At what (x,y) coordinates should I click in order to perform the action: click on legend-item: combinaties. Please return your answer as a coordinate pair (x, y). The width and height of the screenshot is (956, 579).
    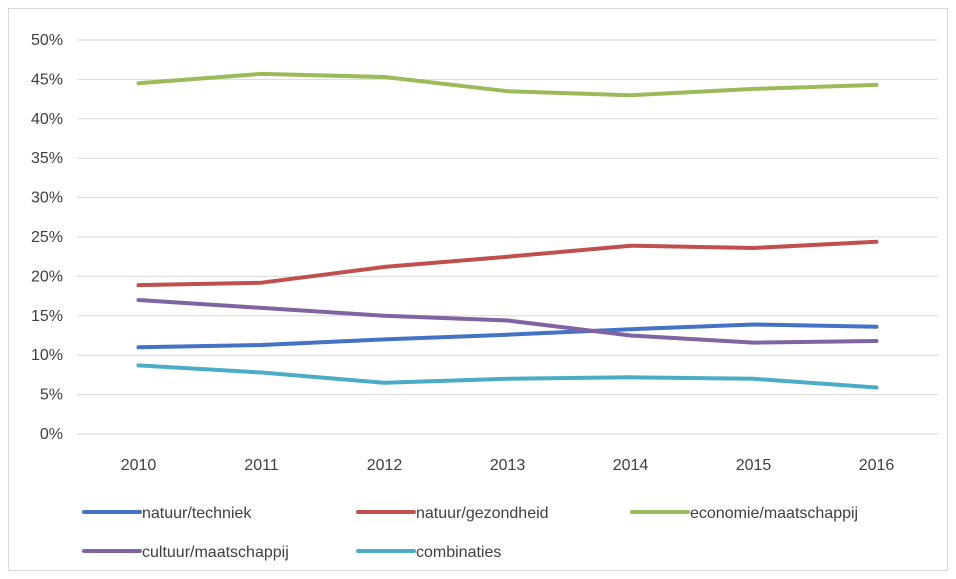
    Looking at the image, I should click on (428, 552).